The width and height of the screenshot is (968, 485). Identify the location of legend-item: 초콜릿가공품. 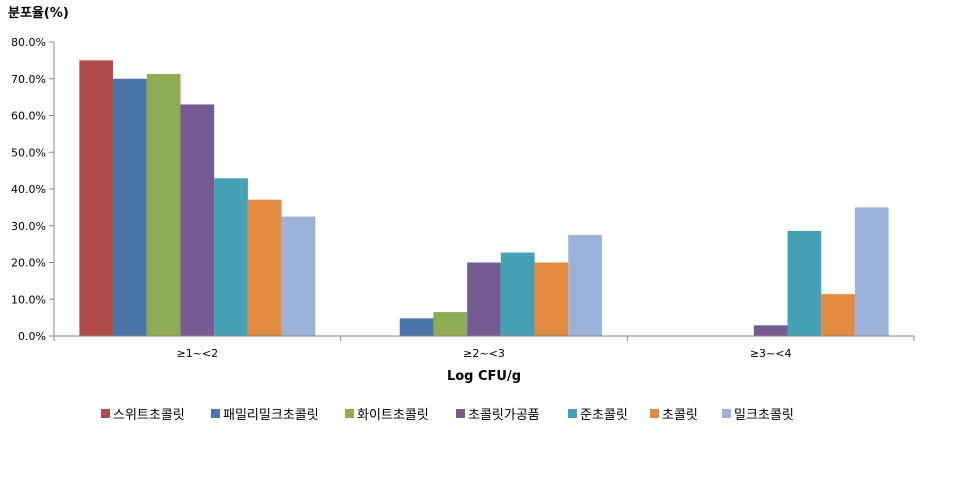
(498, 415).